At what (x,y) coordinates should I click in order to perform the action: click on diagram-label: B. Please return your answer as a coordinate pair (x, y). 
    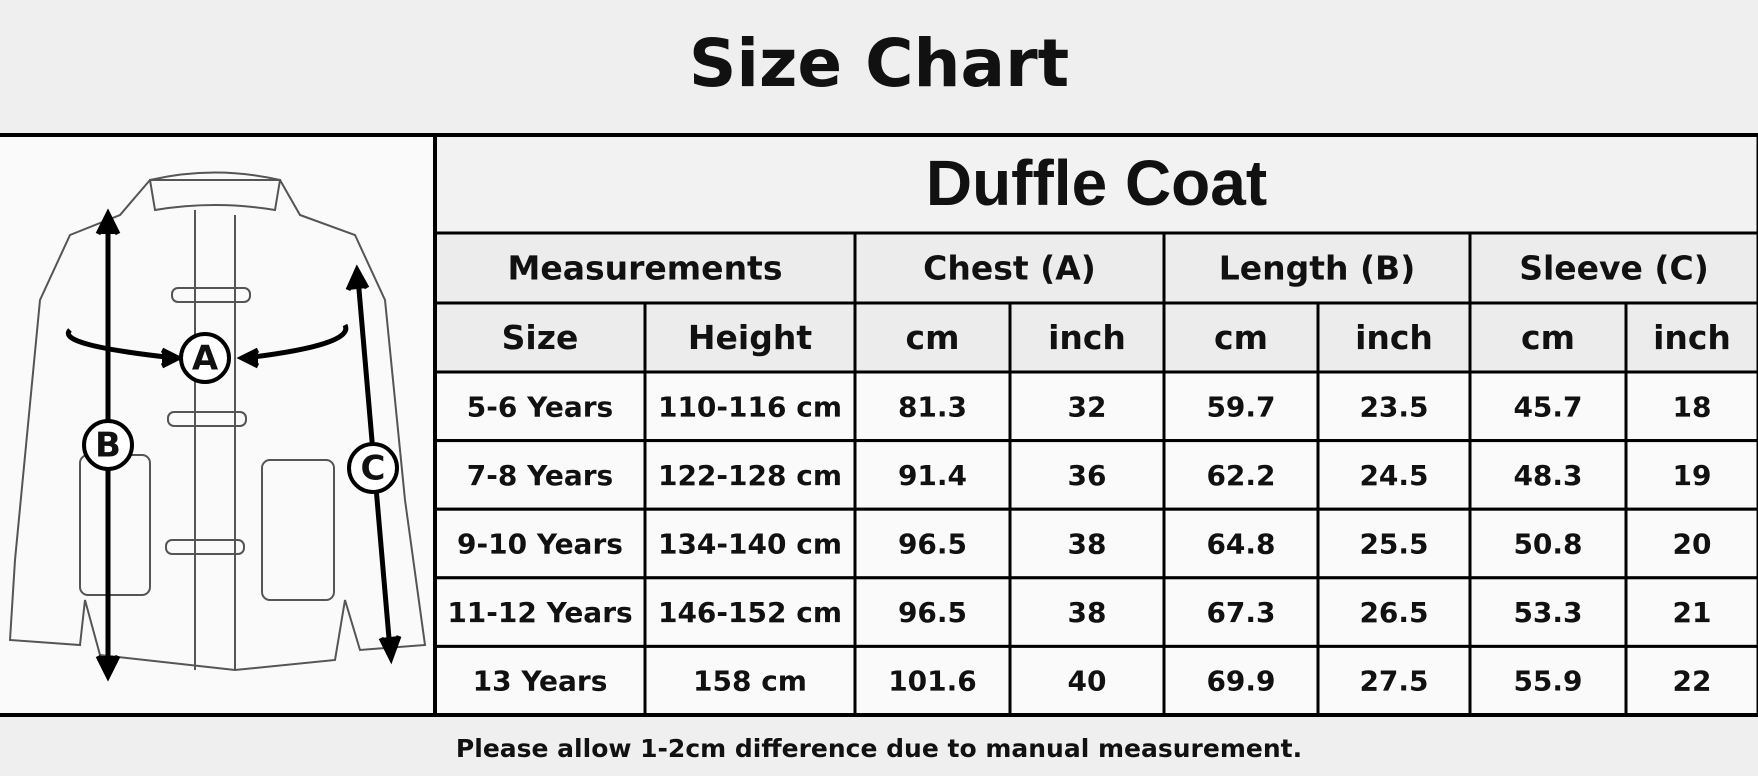
    Looking at the image, I should click on (108, 446).